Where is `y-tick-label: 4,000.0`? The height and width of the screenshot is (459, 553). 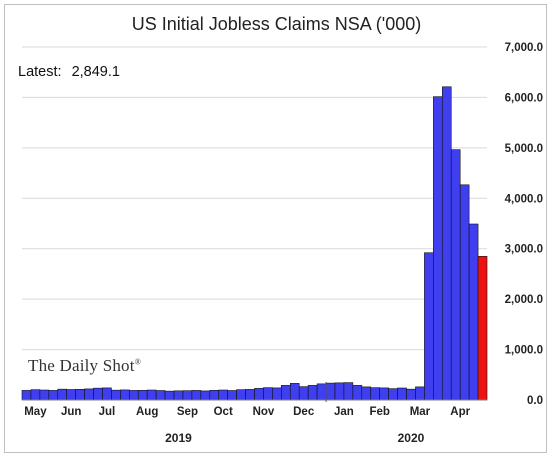 y-tick-label: 4,000.0 is located at coordinates (524, 199).